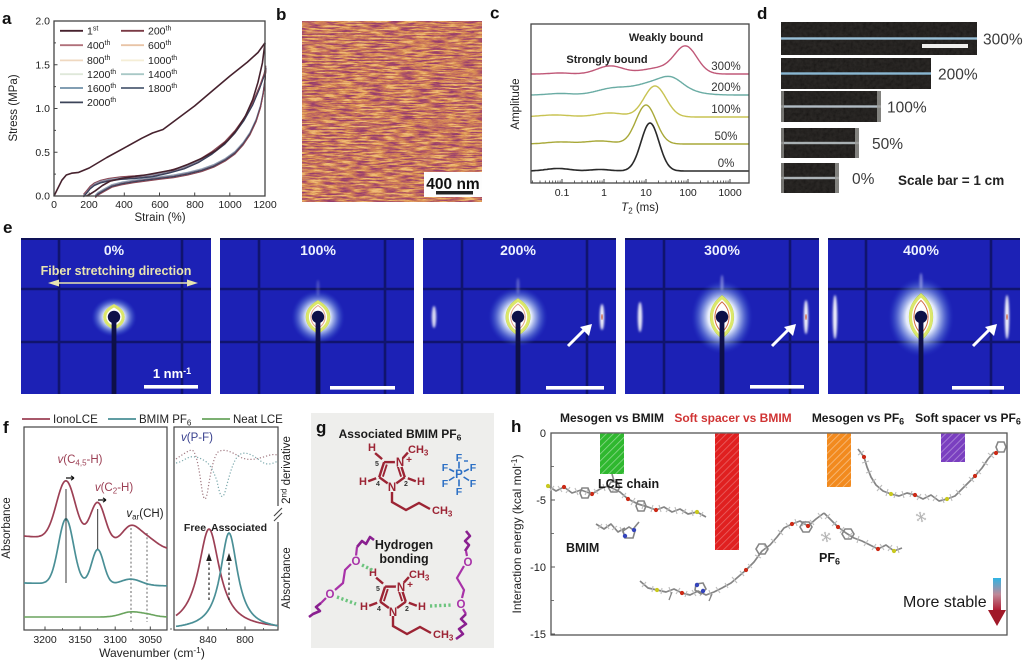 The image size is (1024, 668). Describe the element at coordinates (541, 501) in the screenshot. I see `svg-text: -5` at that location.